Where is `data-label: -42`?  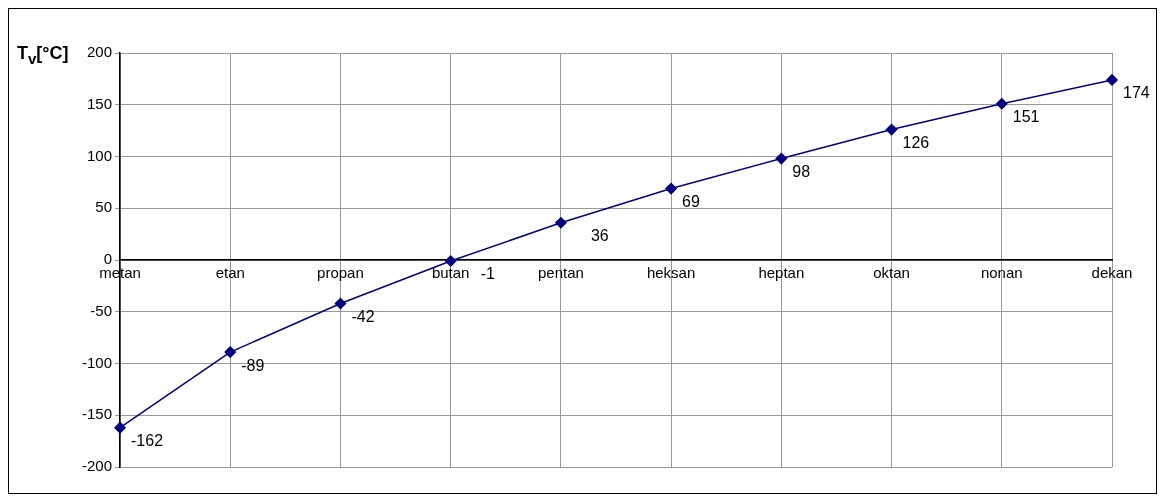 data-label: -42 is located at coordinates (363, 316).